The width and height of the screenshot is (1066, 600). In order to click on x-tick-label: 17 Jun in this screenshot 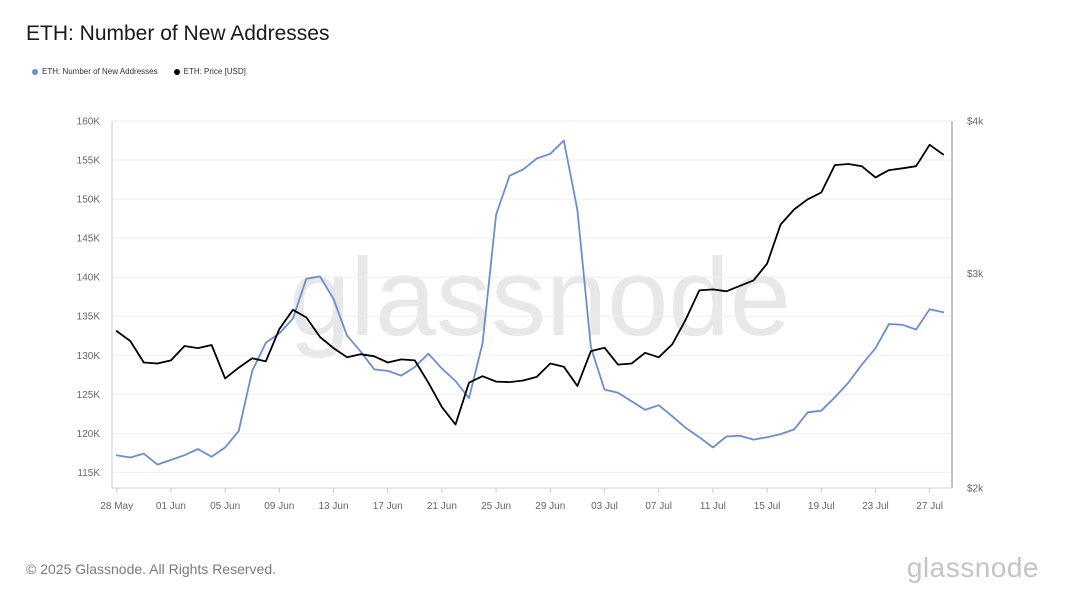, I will do `click(388, 506)`.